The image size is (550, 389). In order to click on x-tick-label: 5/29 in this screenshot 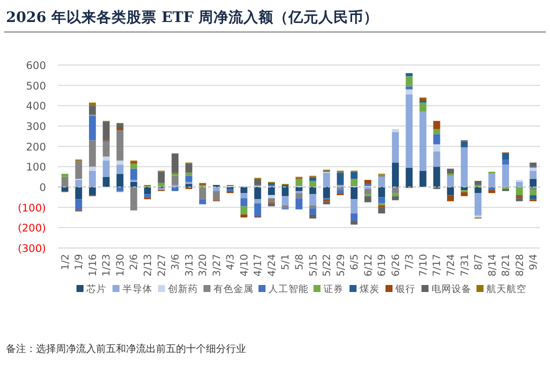, I will do `click(341, 265)`.